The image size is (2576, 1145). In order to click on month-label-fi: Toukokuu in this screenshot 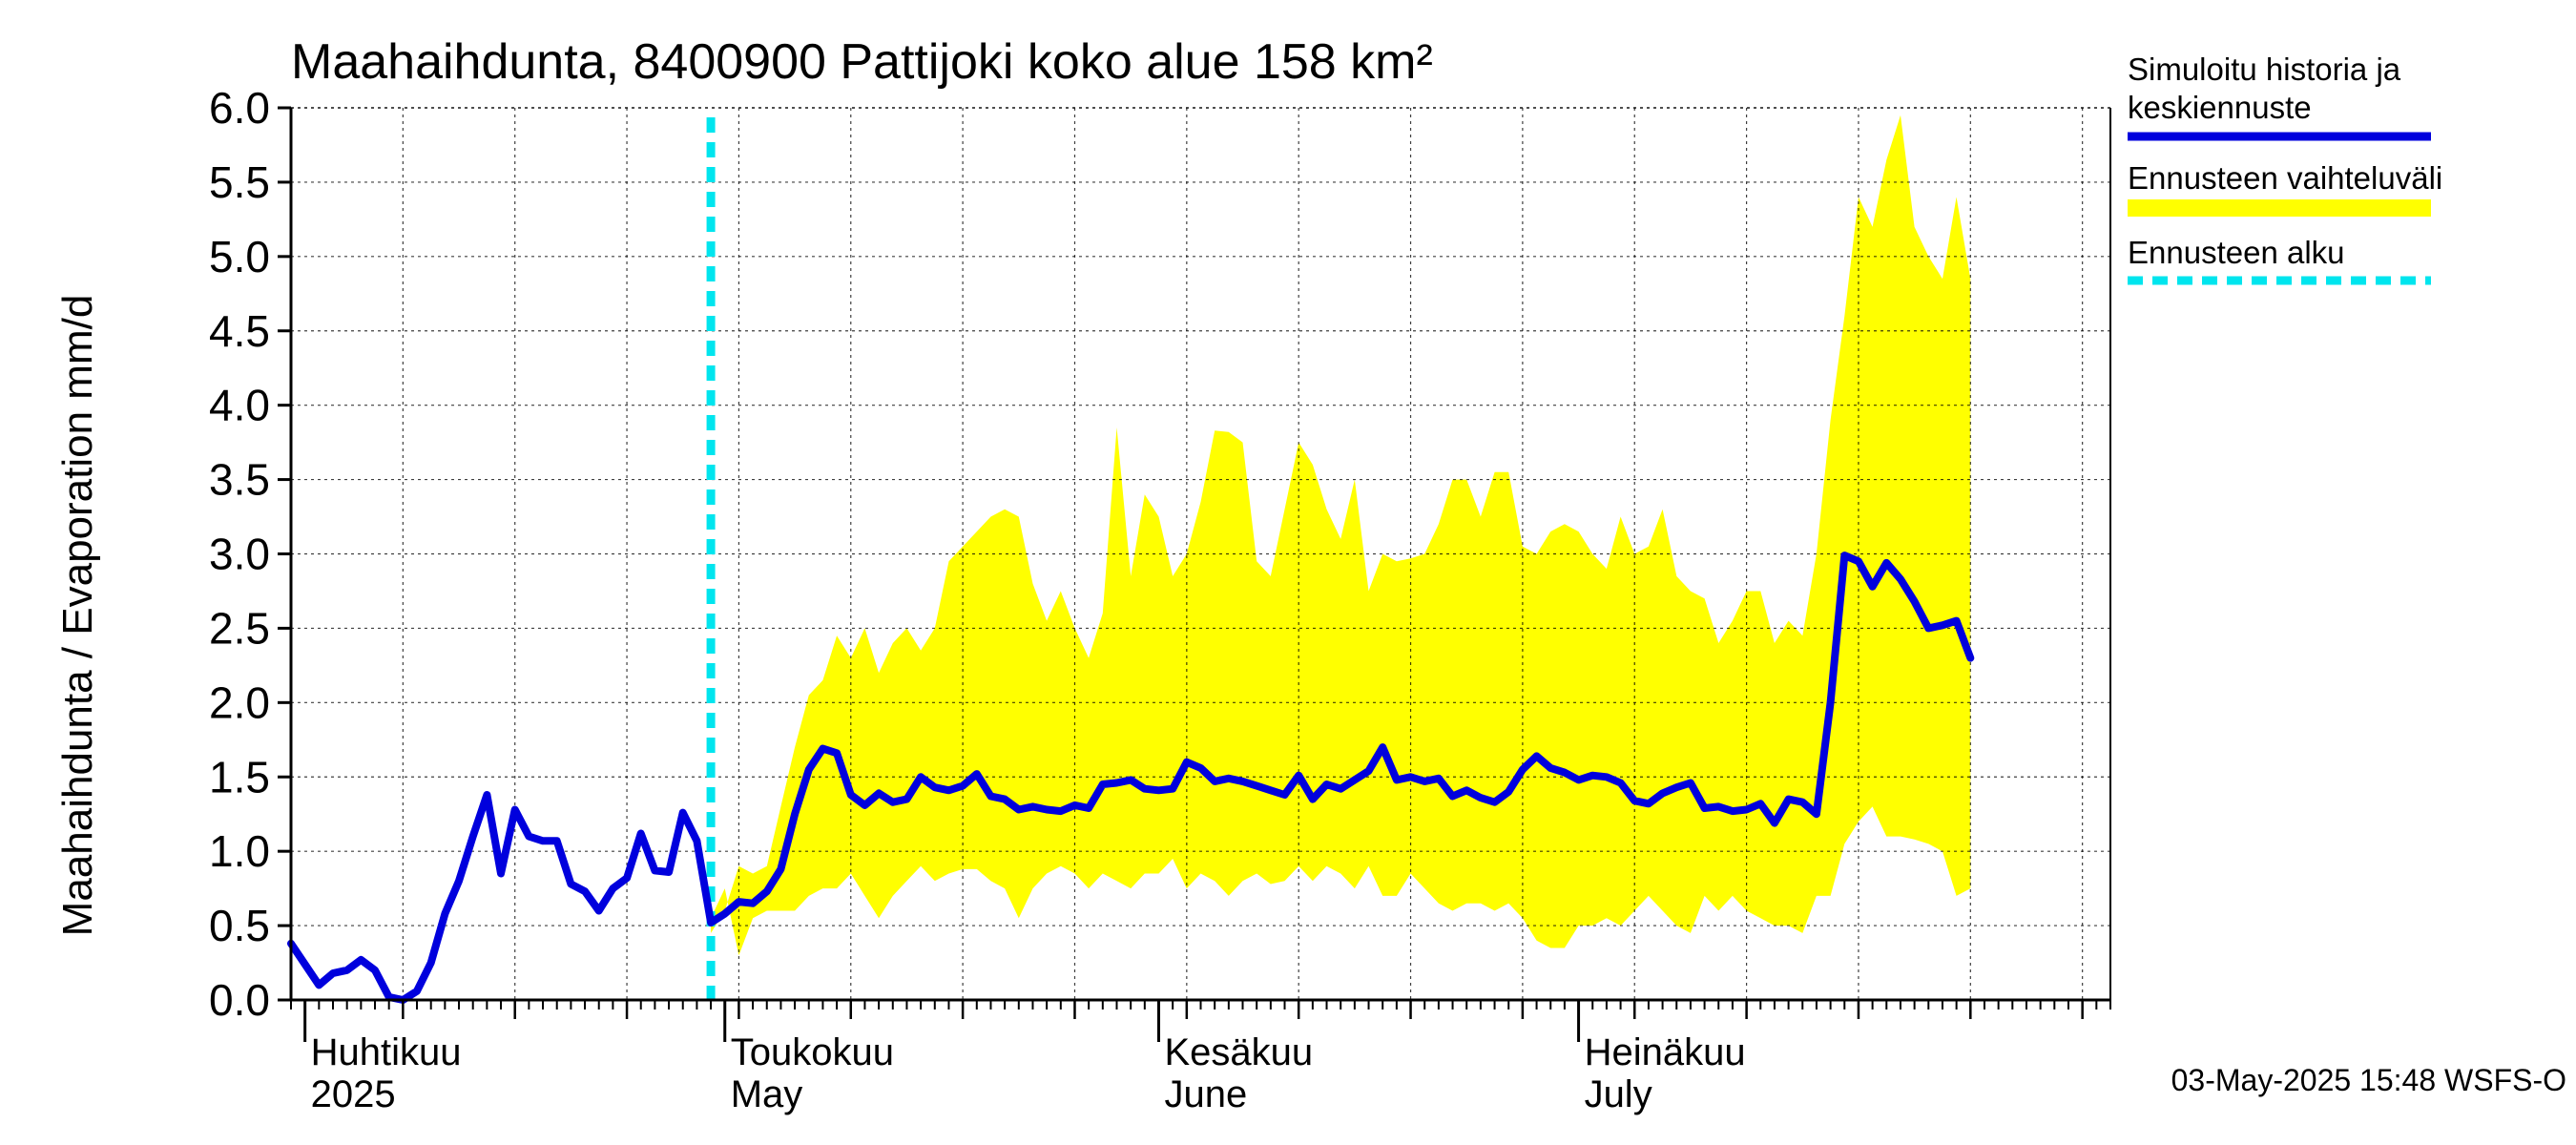, I will do `click(812, 1052)`.